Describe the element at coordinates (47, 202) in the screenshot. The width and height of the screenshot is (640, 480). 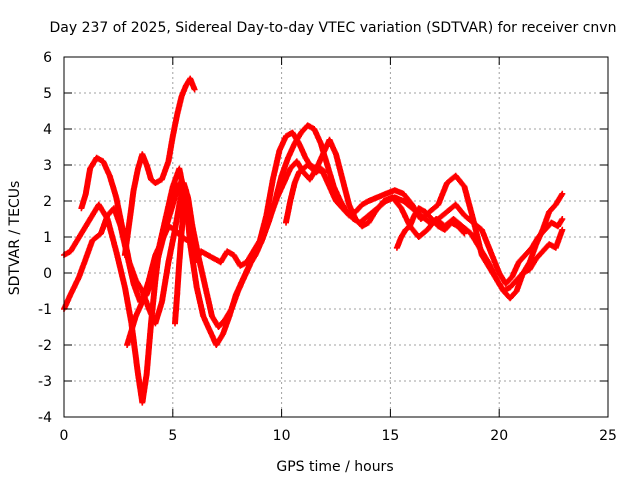
I see `y-tick-label: 2` at that location.